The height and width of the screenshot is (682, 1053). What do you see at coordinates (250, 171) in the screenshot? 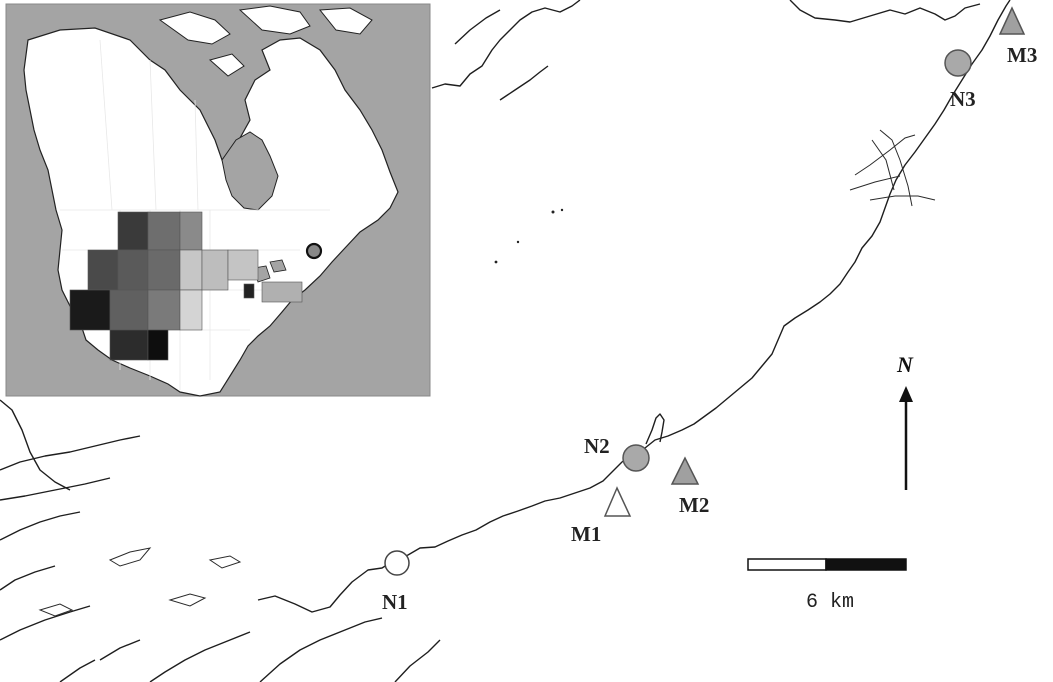
I see `inset-hudson-bay` at bounding box center [250, 171].